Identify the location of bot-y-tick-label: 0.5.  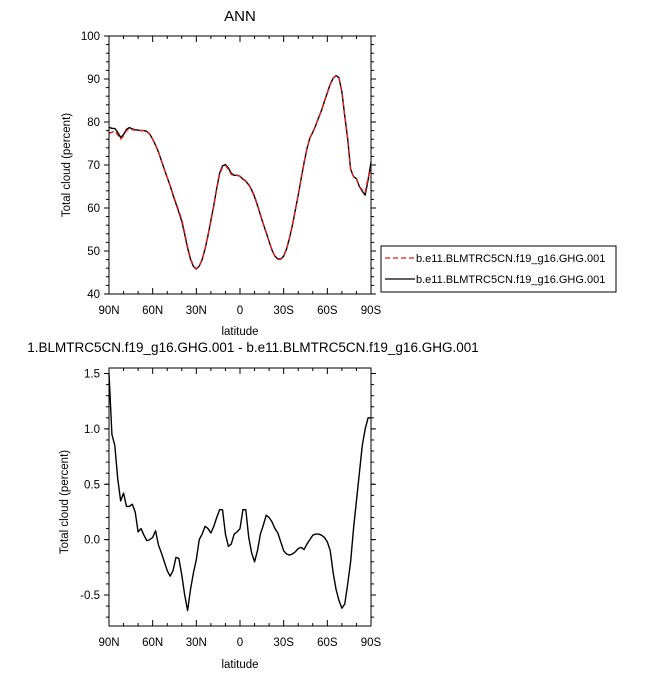
(92, 485).